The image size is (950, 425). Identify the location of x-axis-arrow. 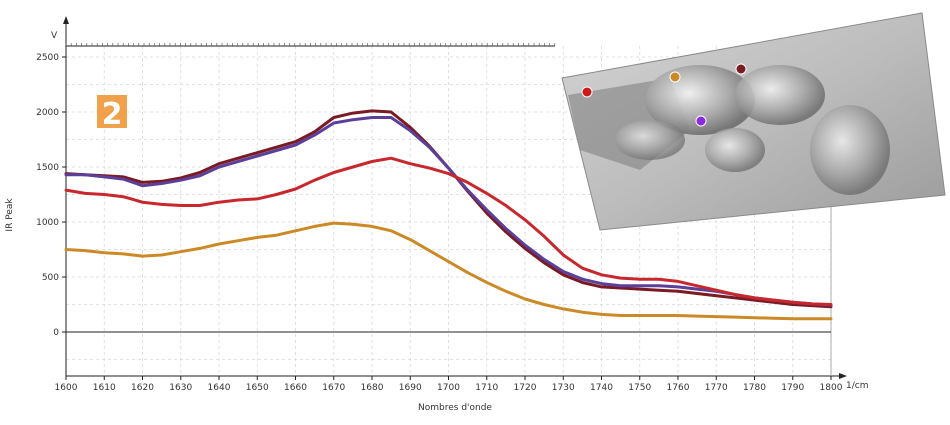
(843, 376).